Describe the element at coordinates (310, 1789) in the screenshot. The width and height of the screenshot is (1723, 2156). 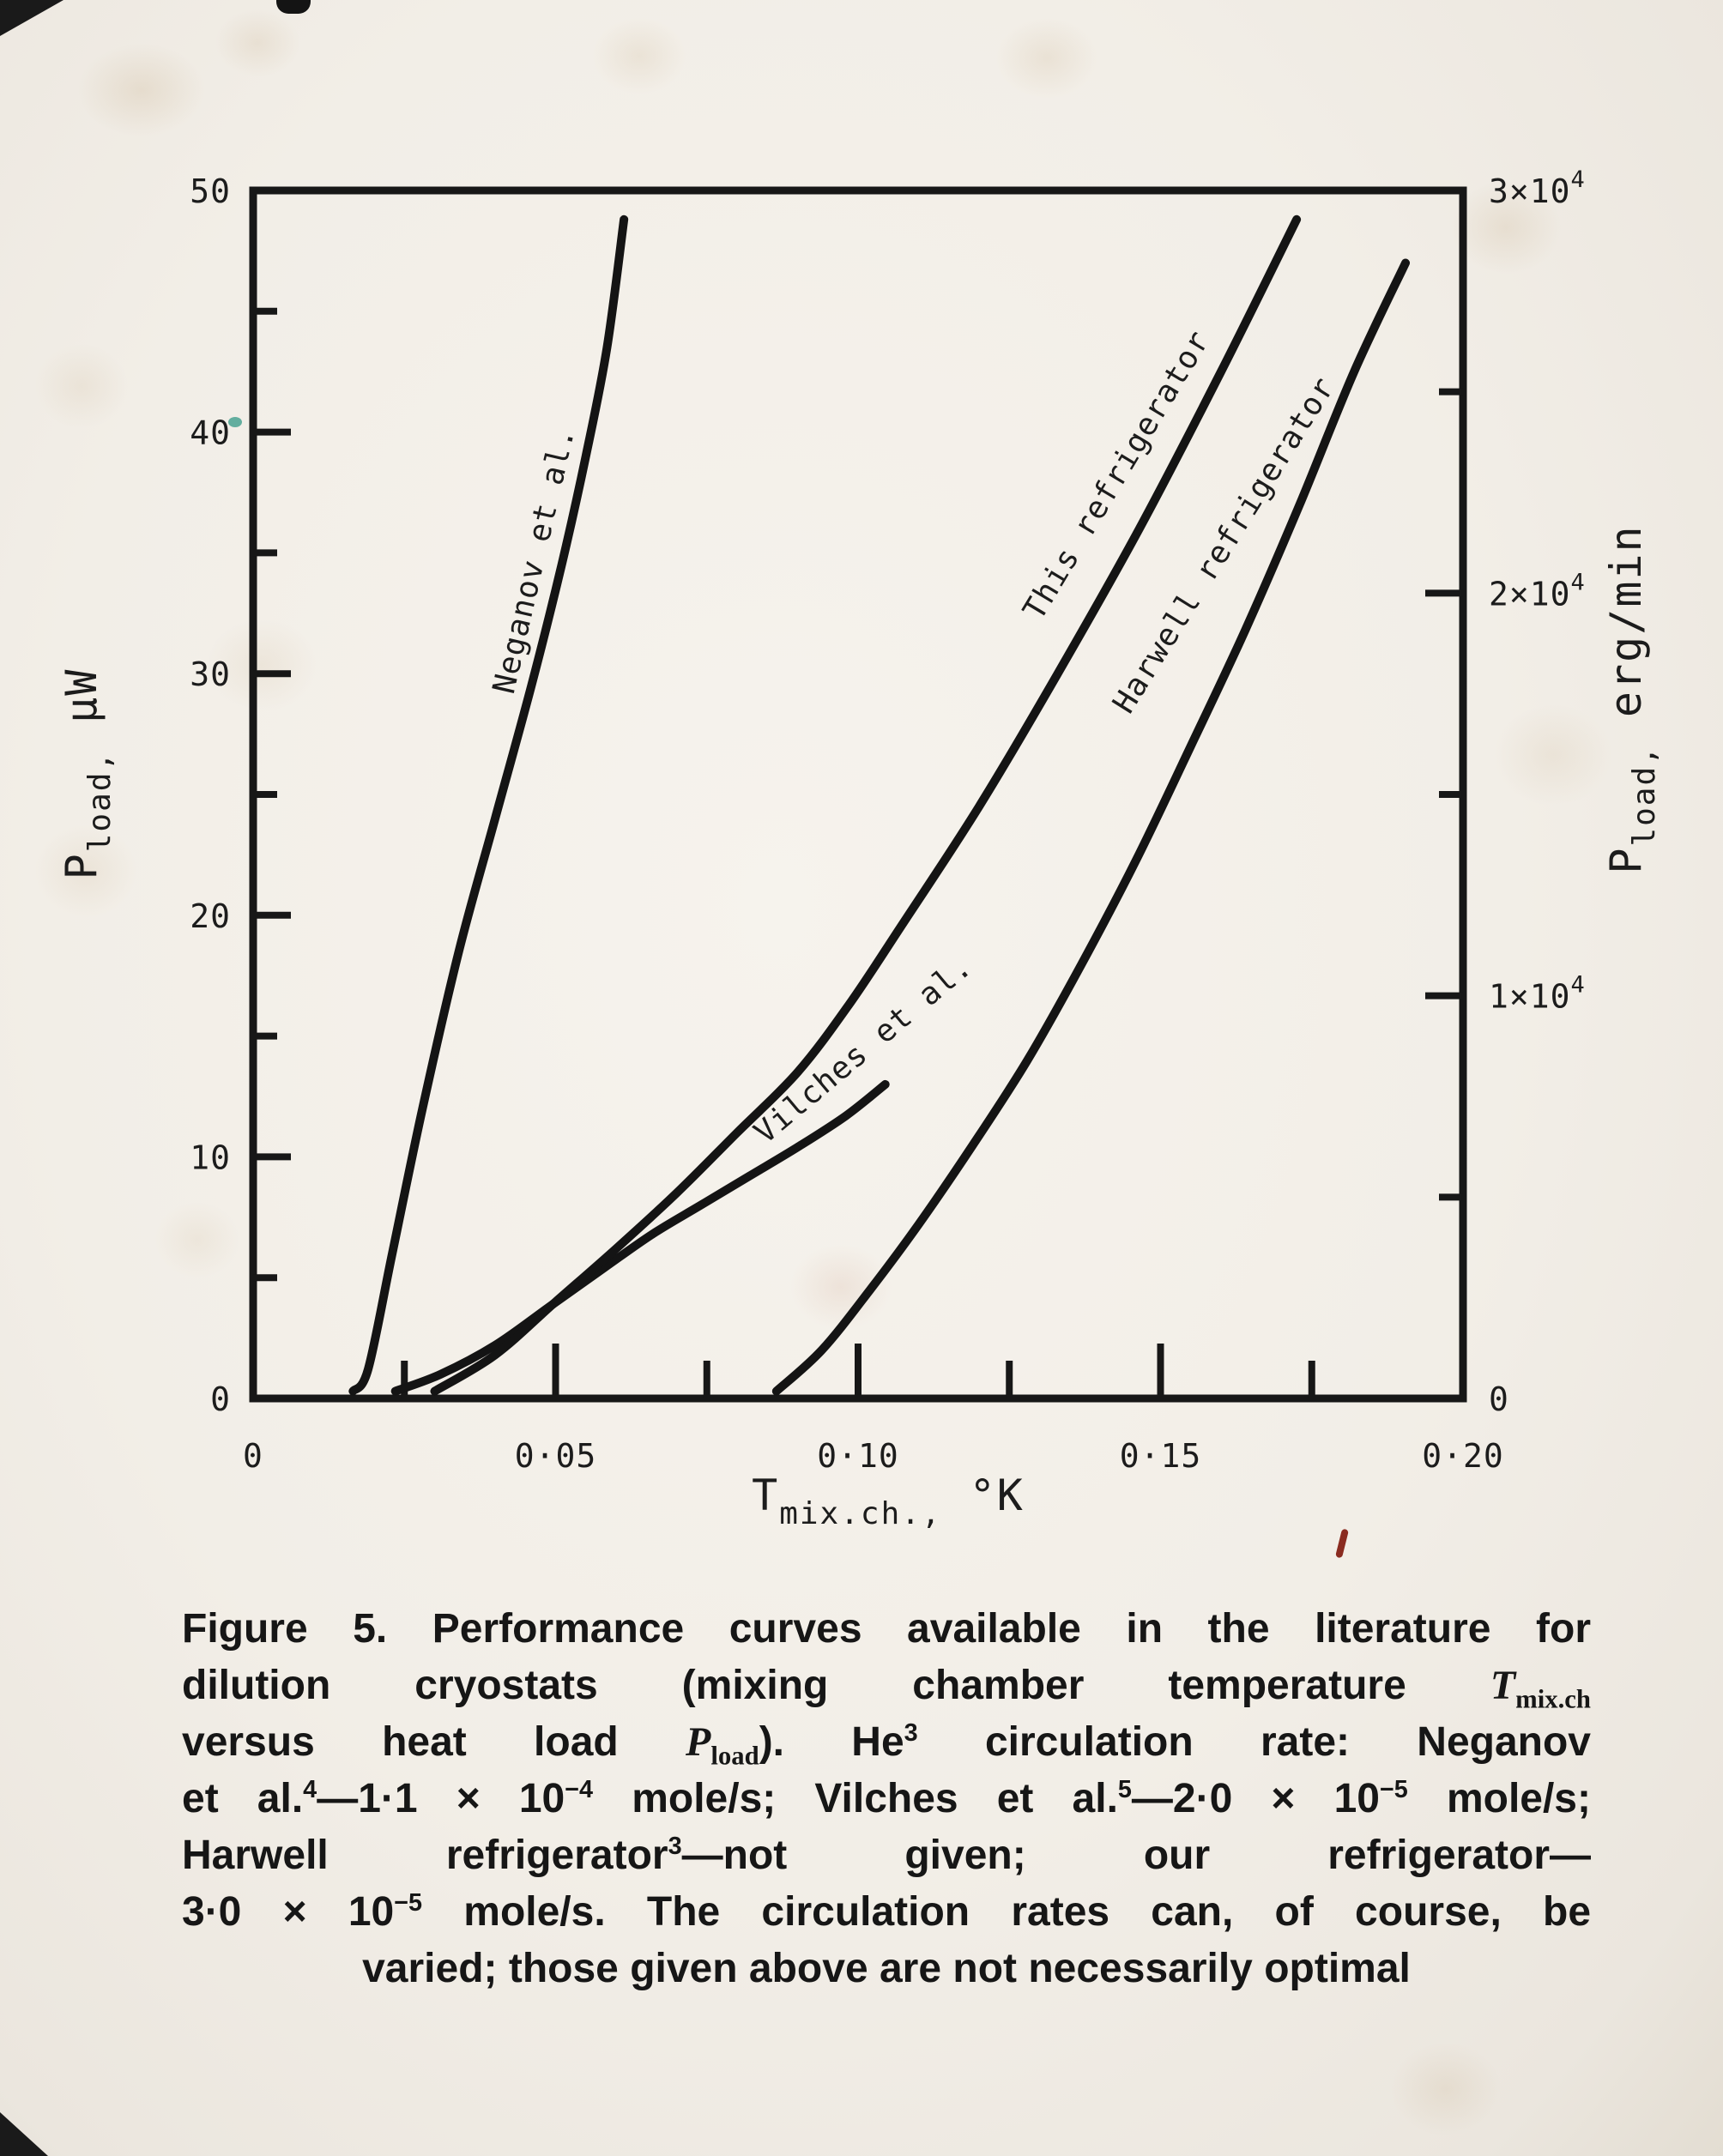
I see `caption-segment: 4` at that location.